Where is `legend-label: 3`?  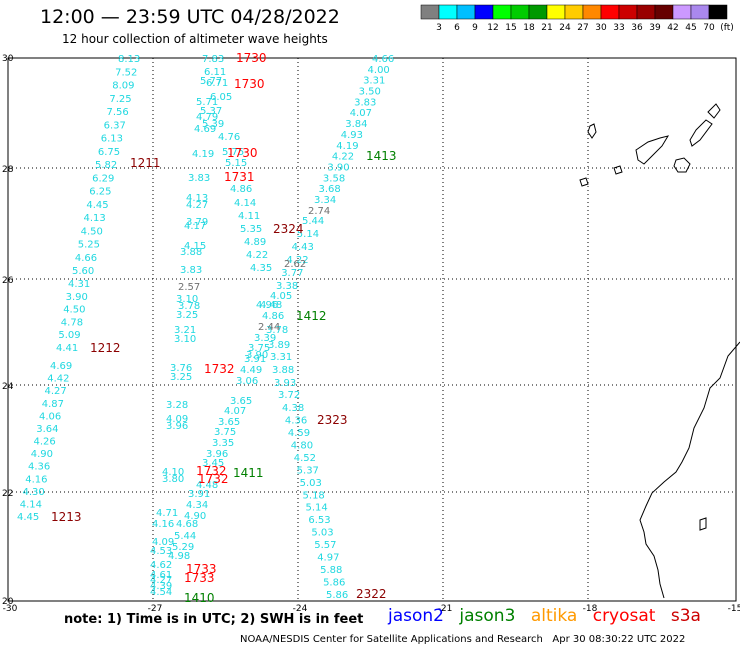
legend-label: 3 is located at coordinates (439, 28).